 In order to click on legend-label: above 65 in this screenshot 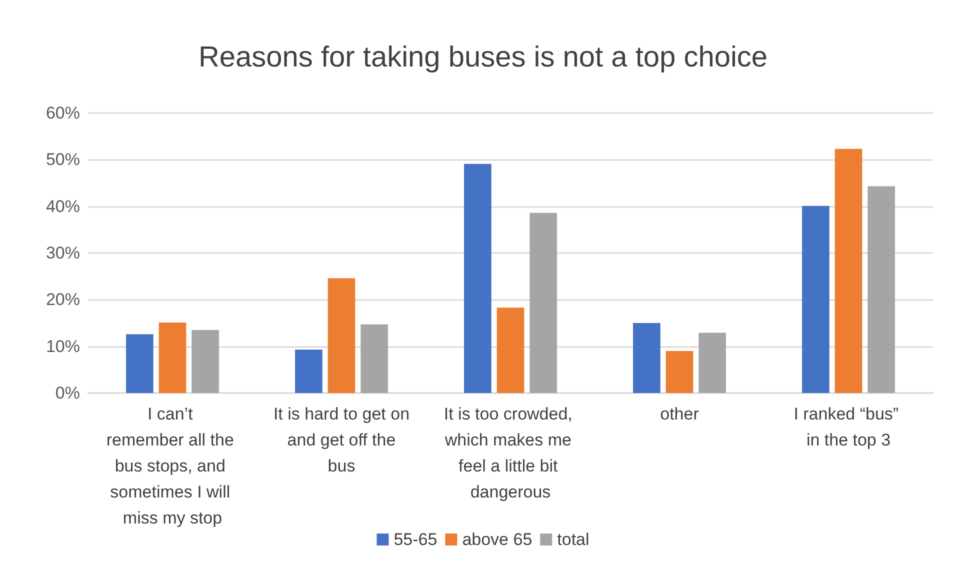, I will do `click(497, 539)`.